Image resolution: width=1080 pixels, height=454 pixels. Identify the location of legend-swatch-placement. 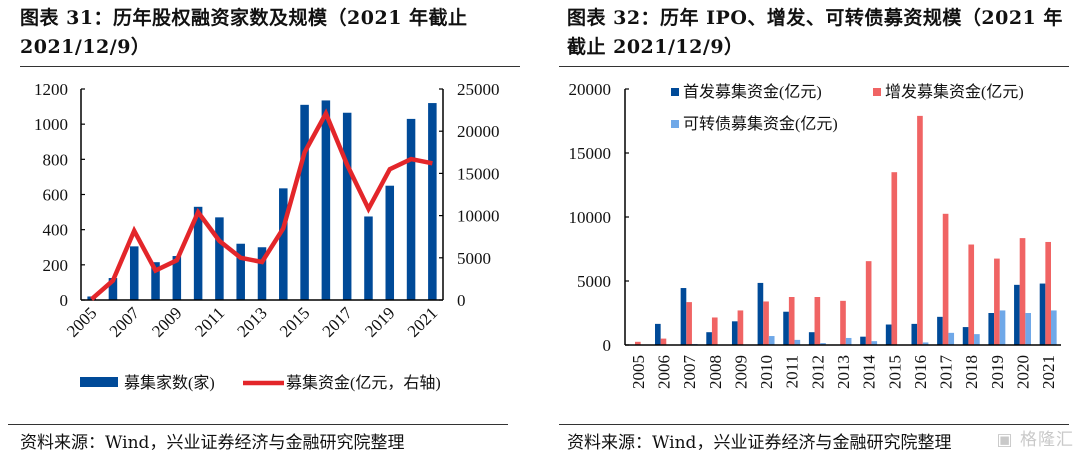
(877, 92).